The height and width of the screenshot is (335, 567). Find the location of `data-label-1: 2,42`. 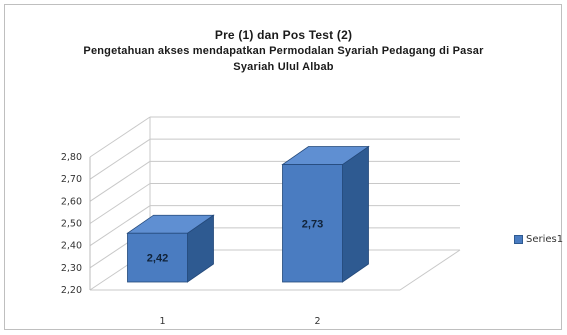

data-label-1: 2,42 is located at coordinates (157, 259).